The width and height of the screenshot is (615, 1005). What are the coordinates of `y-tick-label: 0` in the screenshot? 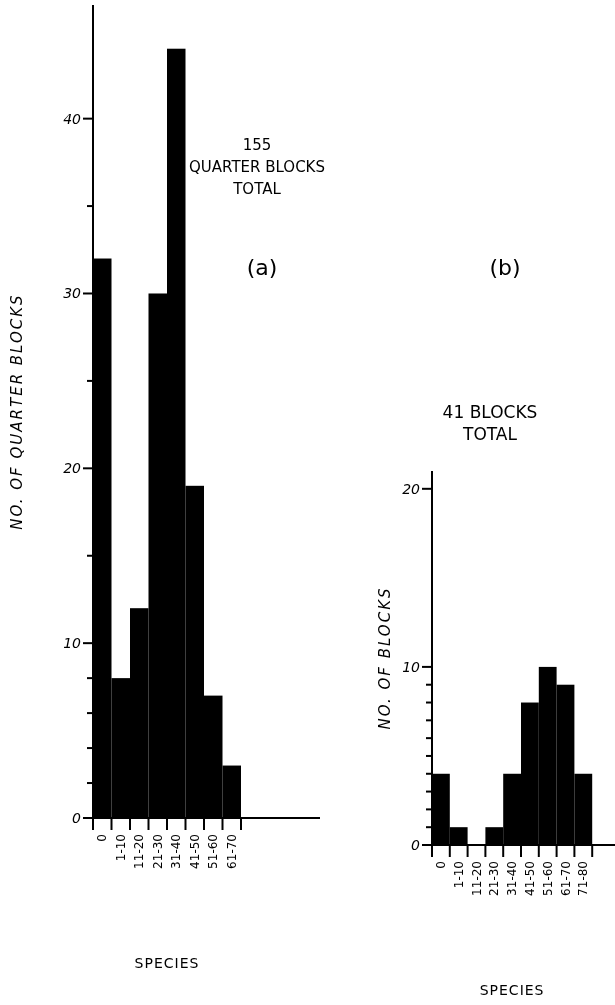 It's located at (77, 817).